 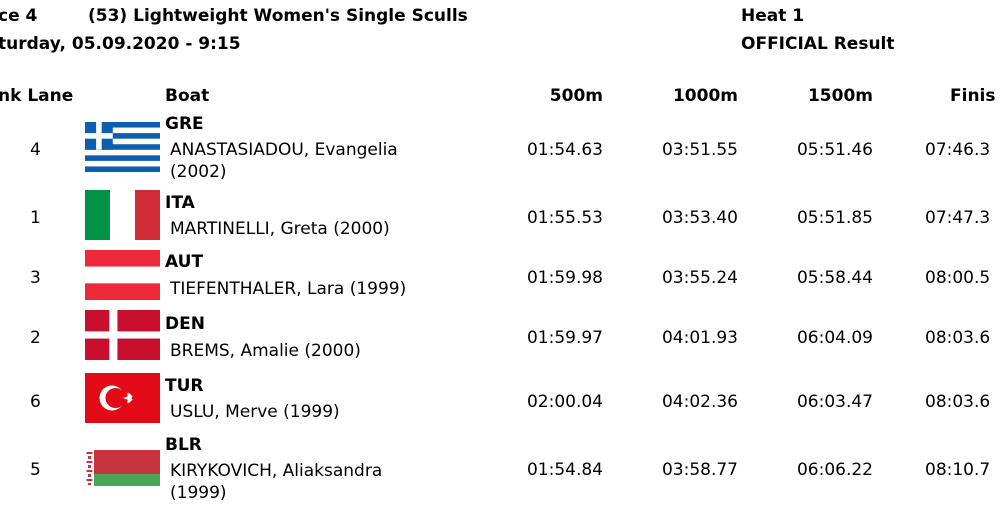 I want to click on lane-number: 6, so click(x=35, y=402).